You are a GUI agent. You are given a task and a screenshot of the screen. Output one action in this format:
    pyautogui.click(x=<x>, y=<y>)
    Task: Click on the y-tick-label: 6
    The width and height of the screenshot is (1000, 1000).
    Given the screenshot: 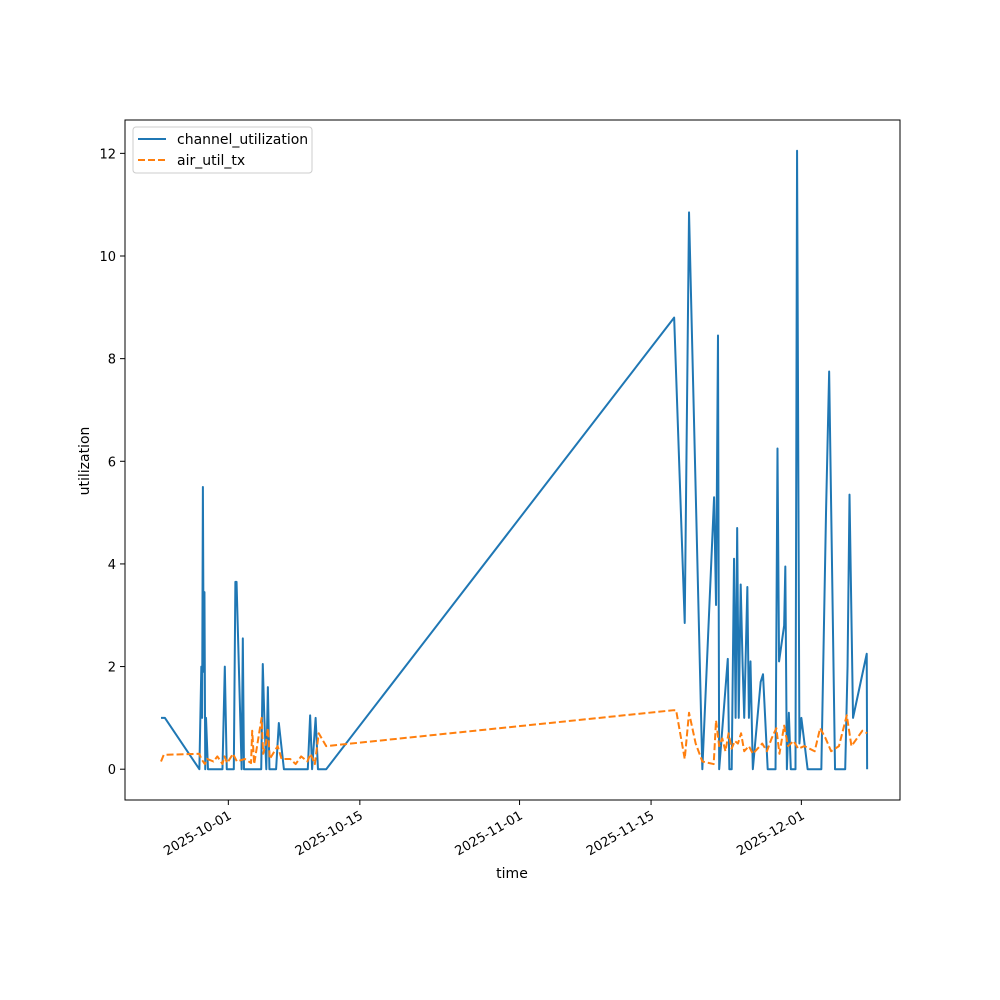 What is the action you would take?
    pyautogui.click(x=112, y=462)
    